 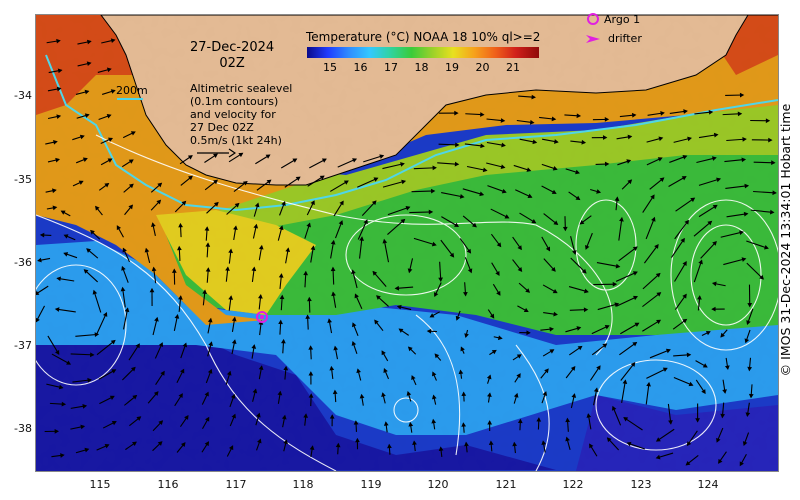 What do you see at coordinates (423, 52) in the screenshot?
I see `temperature-colorbar` at bounding box center [423, 52].